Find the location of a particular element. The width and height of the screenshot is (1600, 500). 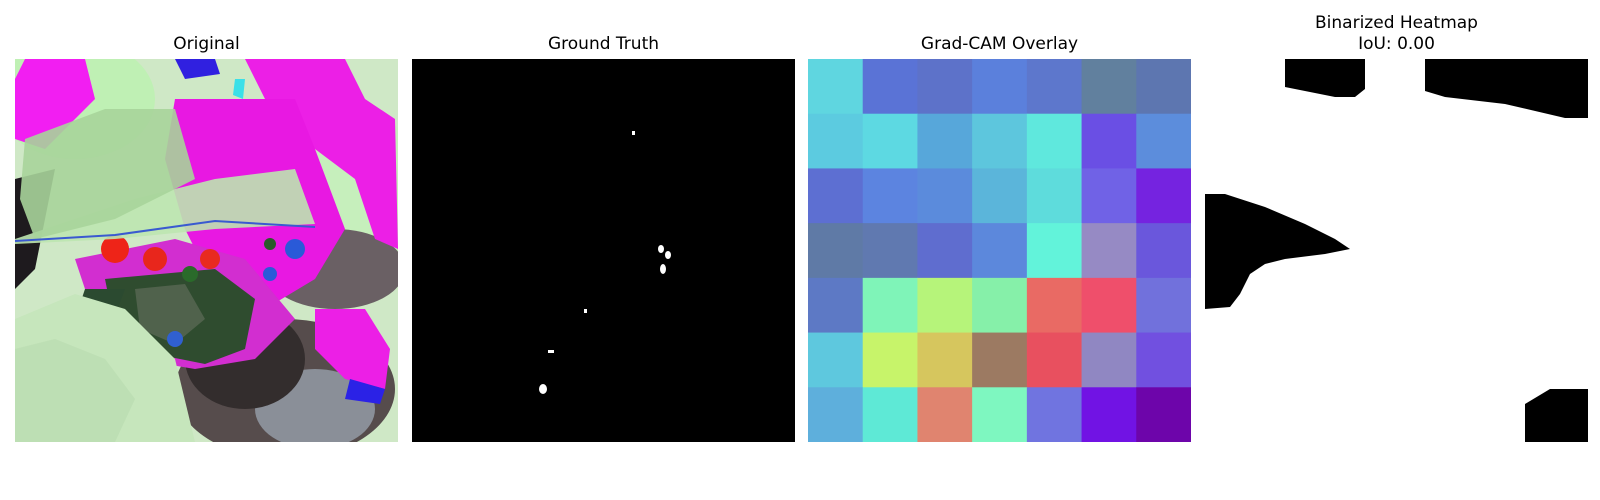

gradcam-title: Grad-CAM Overlay is located at coordinates (999, 44).